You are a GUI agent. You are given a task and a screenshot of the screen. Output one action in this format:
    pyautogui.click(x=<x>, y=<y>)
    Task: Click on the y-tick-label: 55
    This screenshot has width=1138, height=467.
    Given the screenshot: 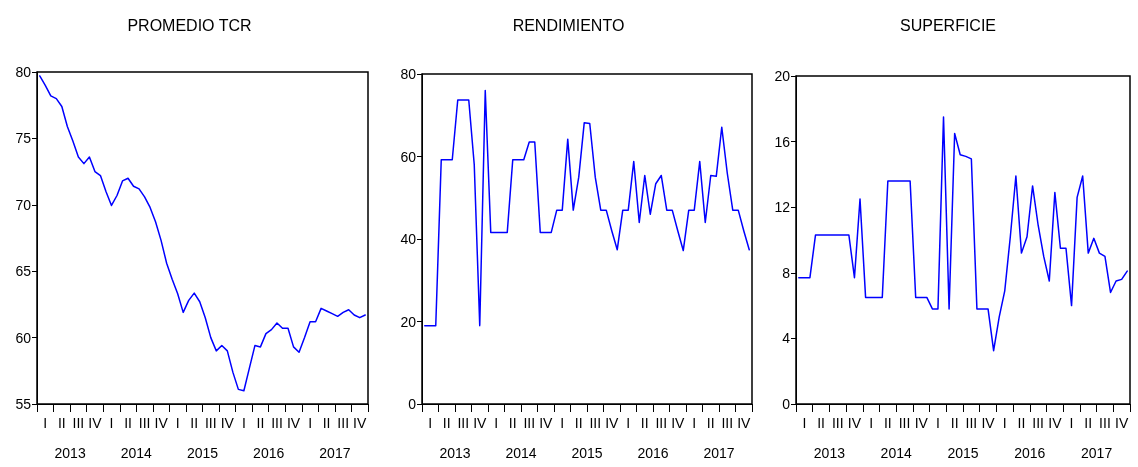 What is the action you would take?
    pyautogui.click(x=23, y=404)
    